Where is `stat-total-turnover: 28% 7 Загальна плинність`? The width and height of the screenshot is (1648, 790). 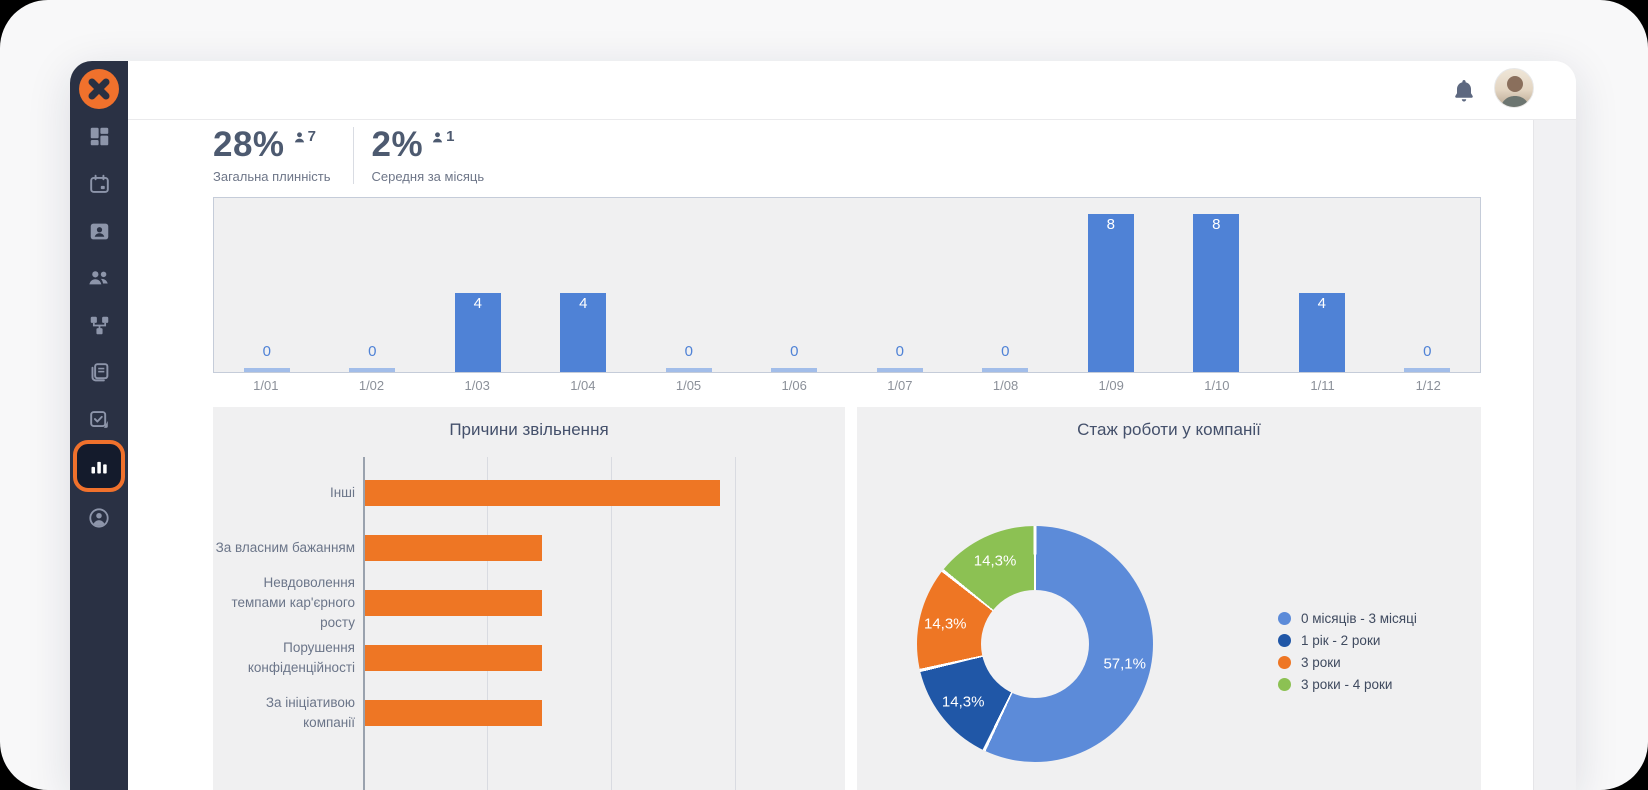
stat-total-turnover: 28% 7 Загальна плинність is located at coordinates (283, 155).